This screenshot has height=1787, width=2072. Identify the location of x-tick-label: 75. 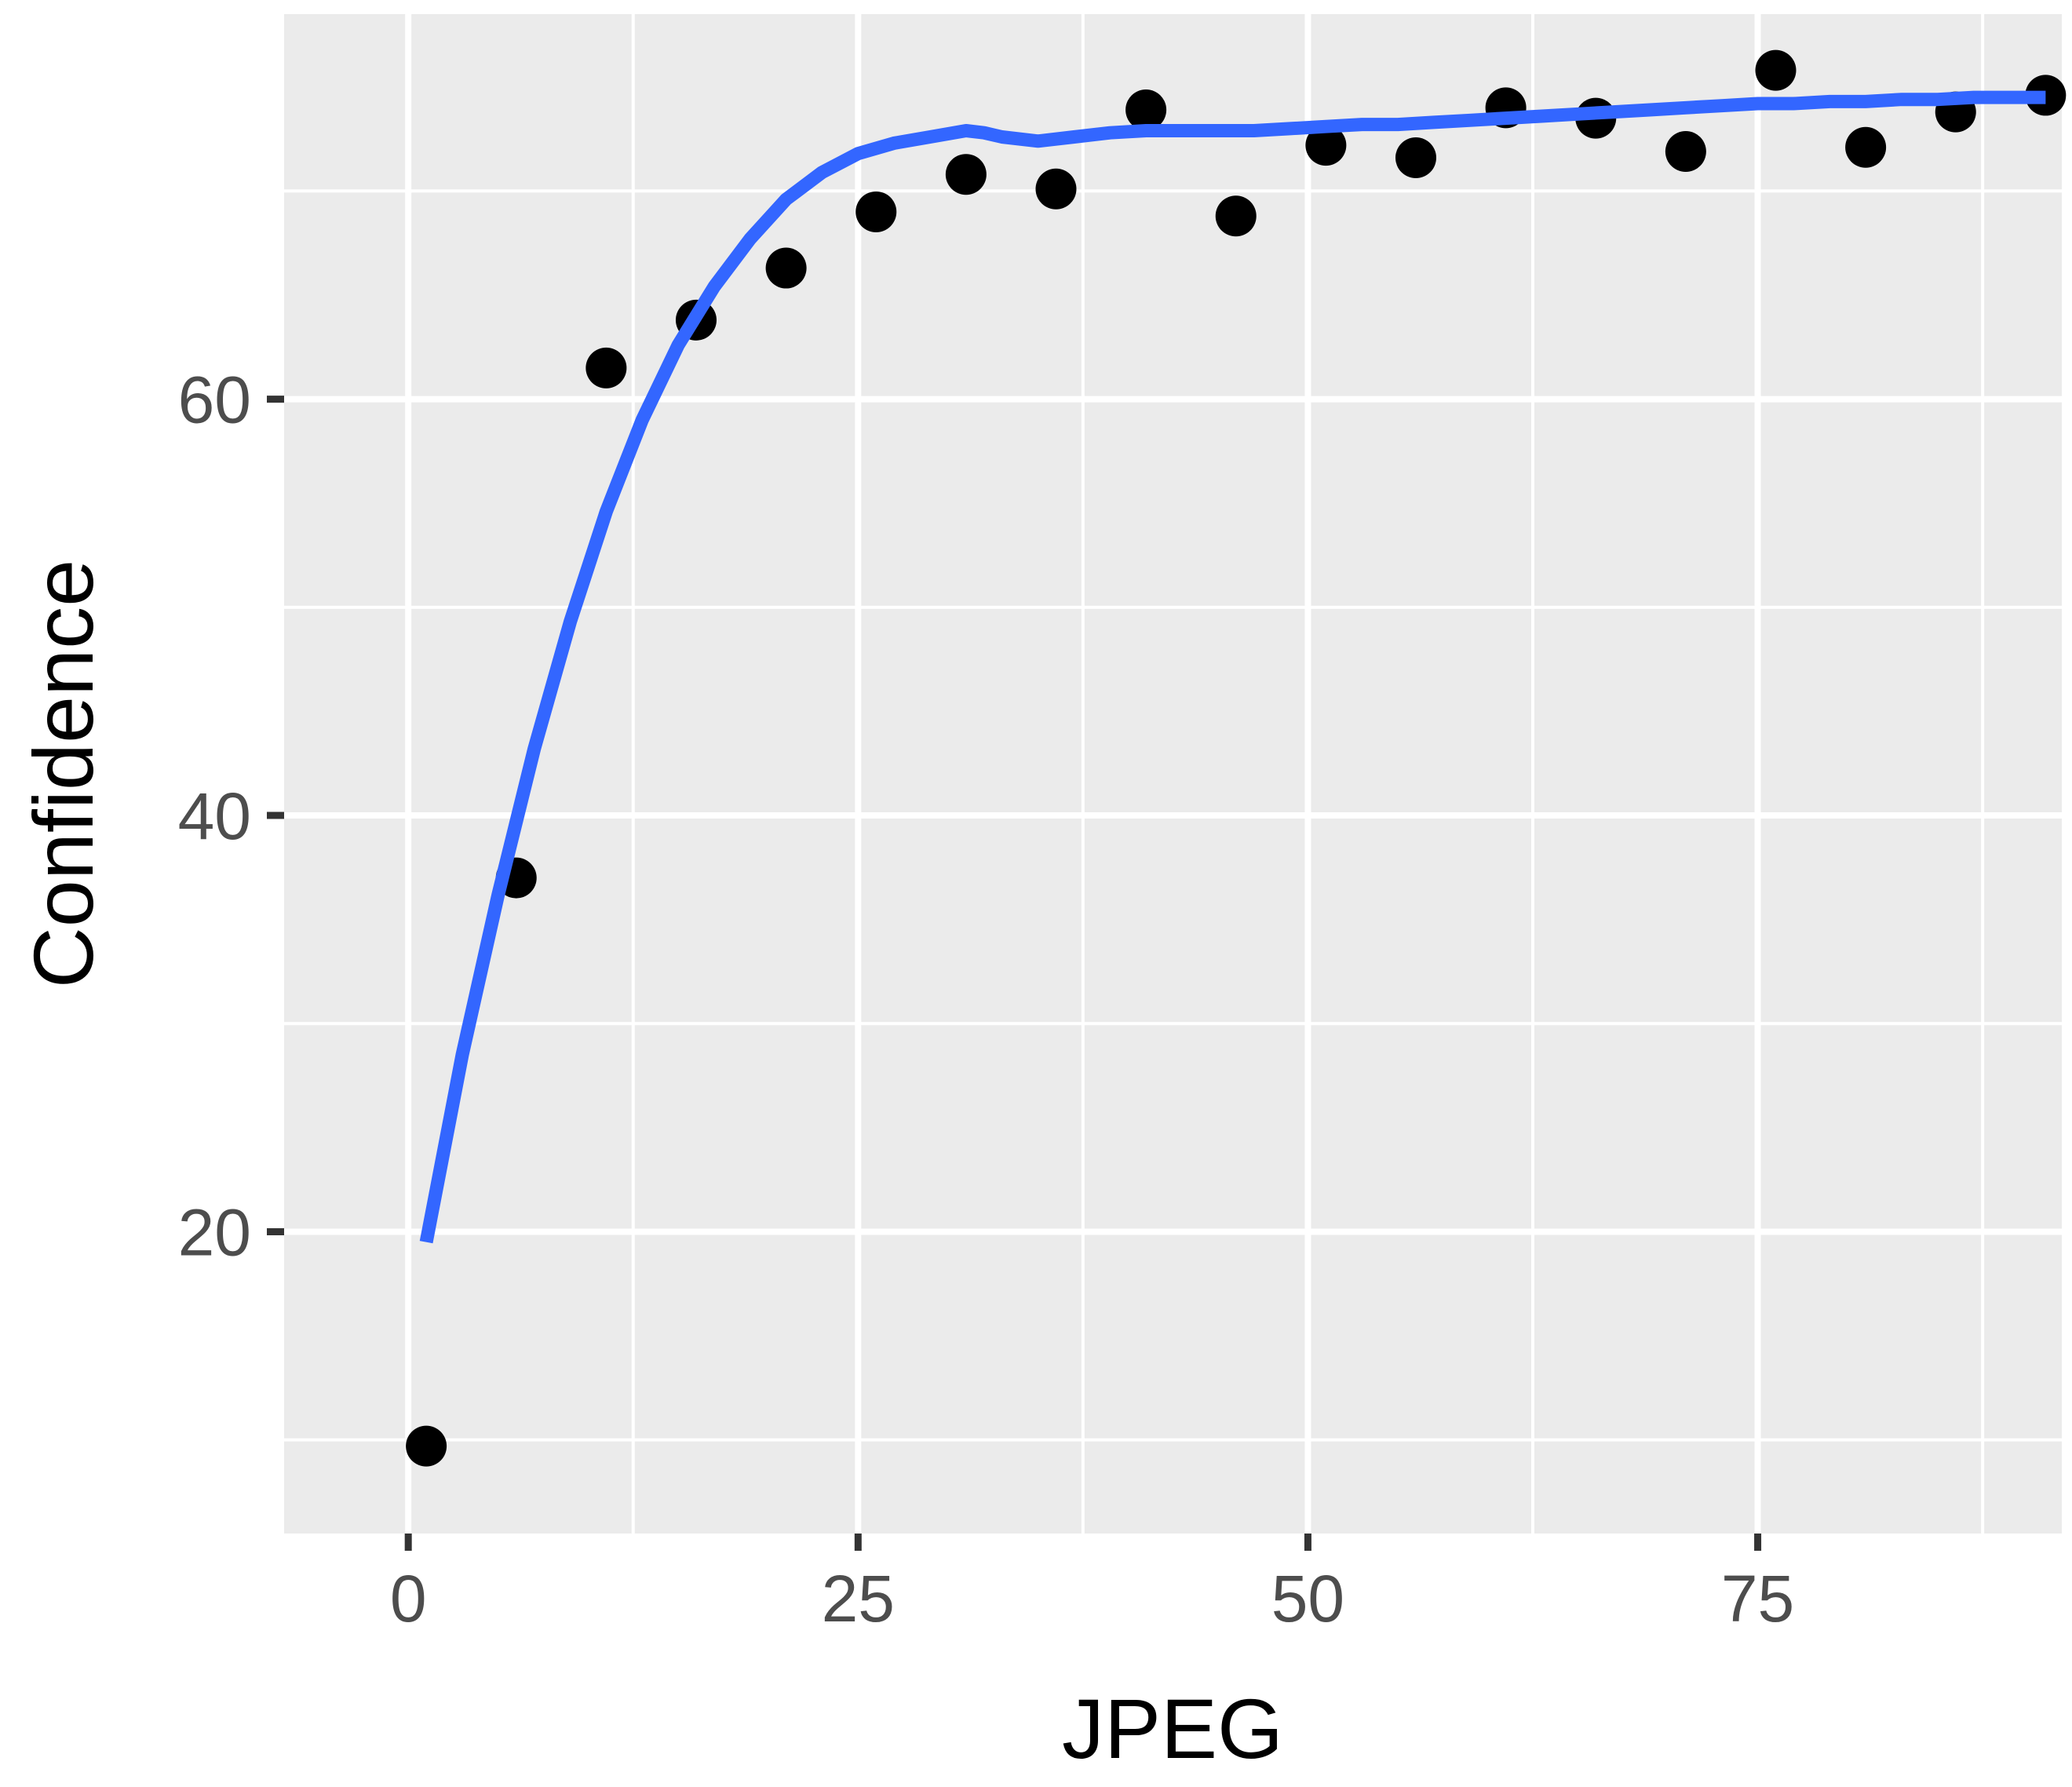
(1757, 1599).